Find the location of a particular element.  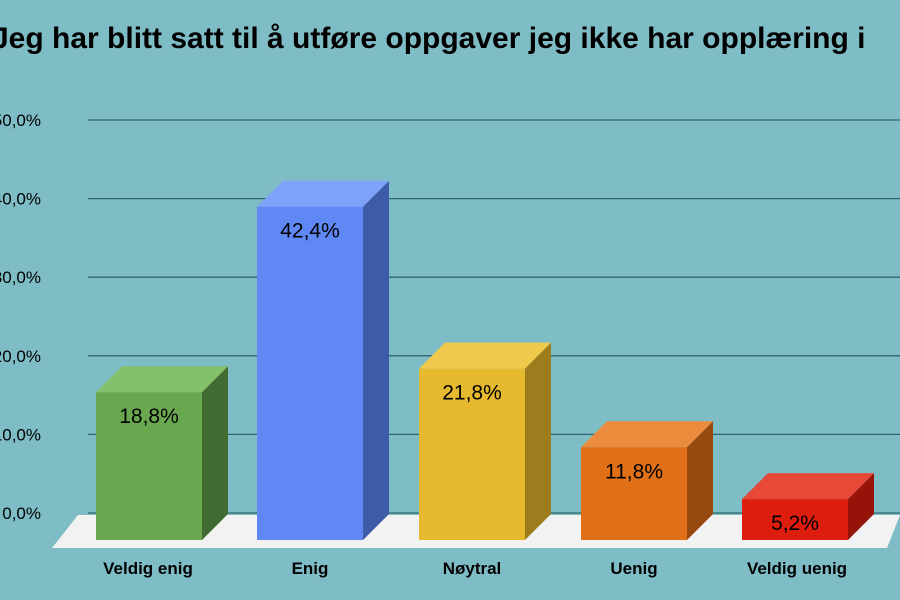

x-tick-label: Veldig uenig is located at coordinates (797, 568).